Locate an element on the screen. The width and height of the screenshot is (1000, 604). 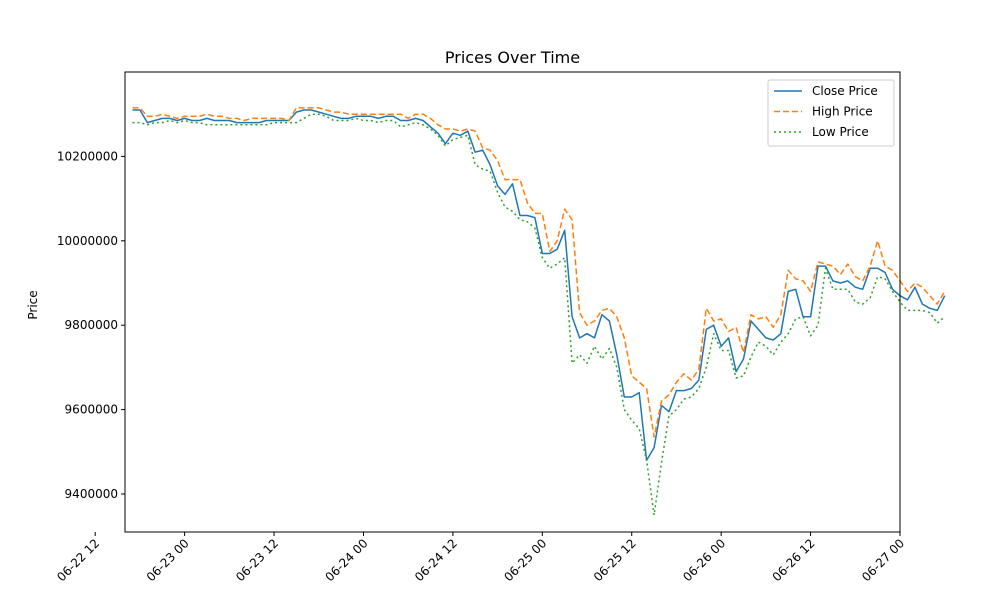
legend-label-high-price: High Price is located at coordinates (842, 112).